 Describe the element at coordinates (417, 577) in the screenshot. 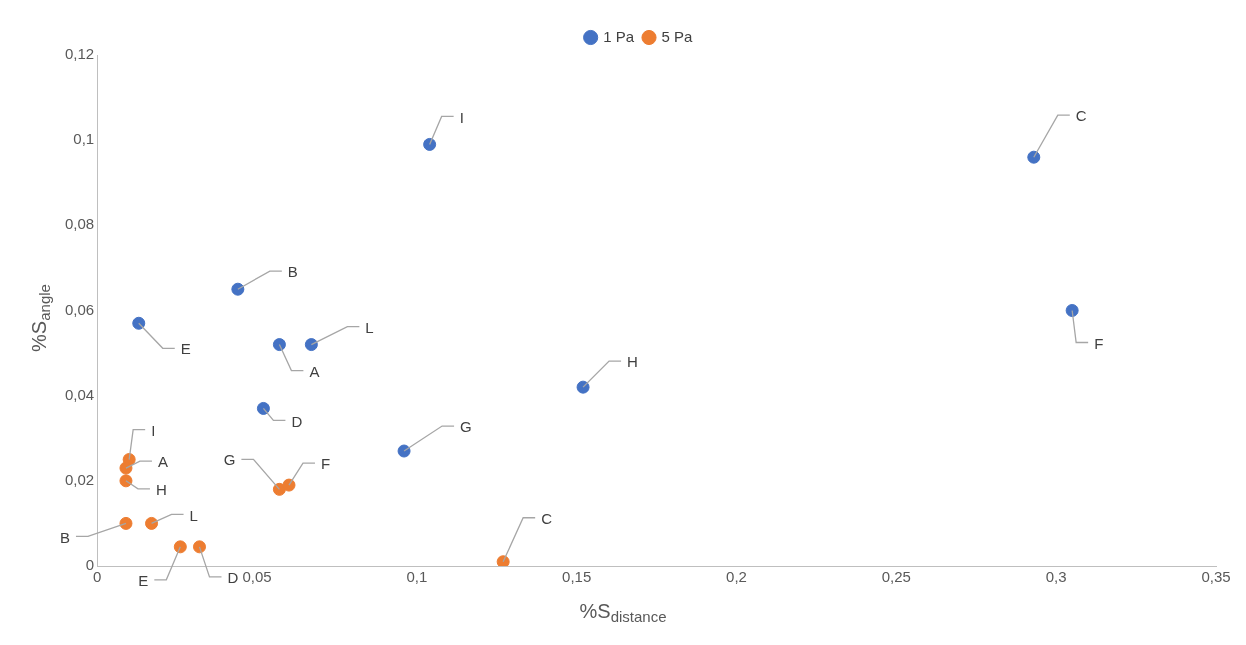

I see `x-tick-label: 0,1` at that location.